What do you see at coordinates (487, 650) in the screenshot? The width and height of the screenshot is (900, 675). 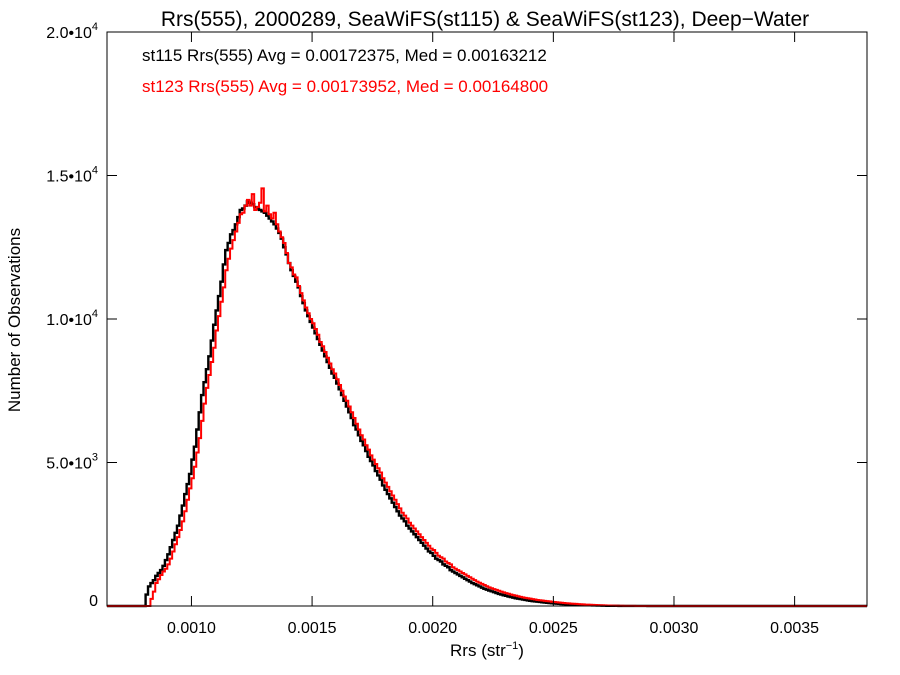 I see `x-axis-label: Rrs (str−1)` at bounding box center [487, 650].